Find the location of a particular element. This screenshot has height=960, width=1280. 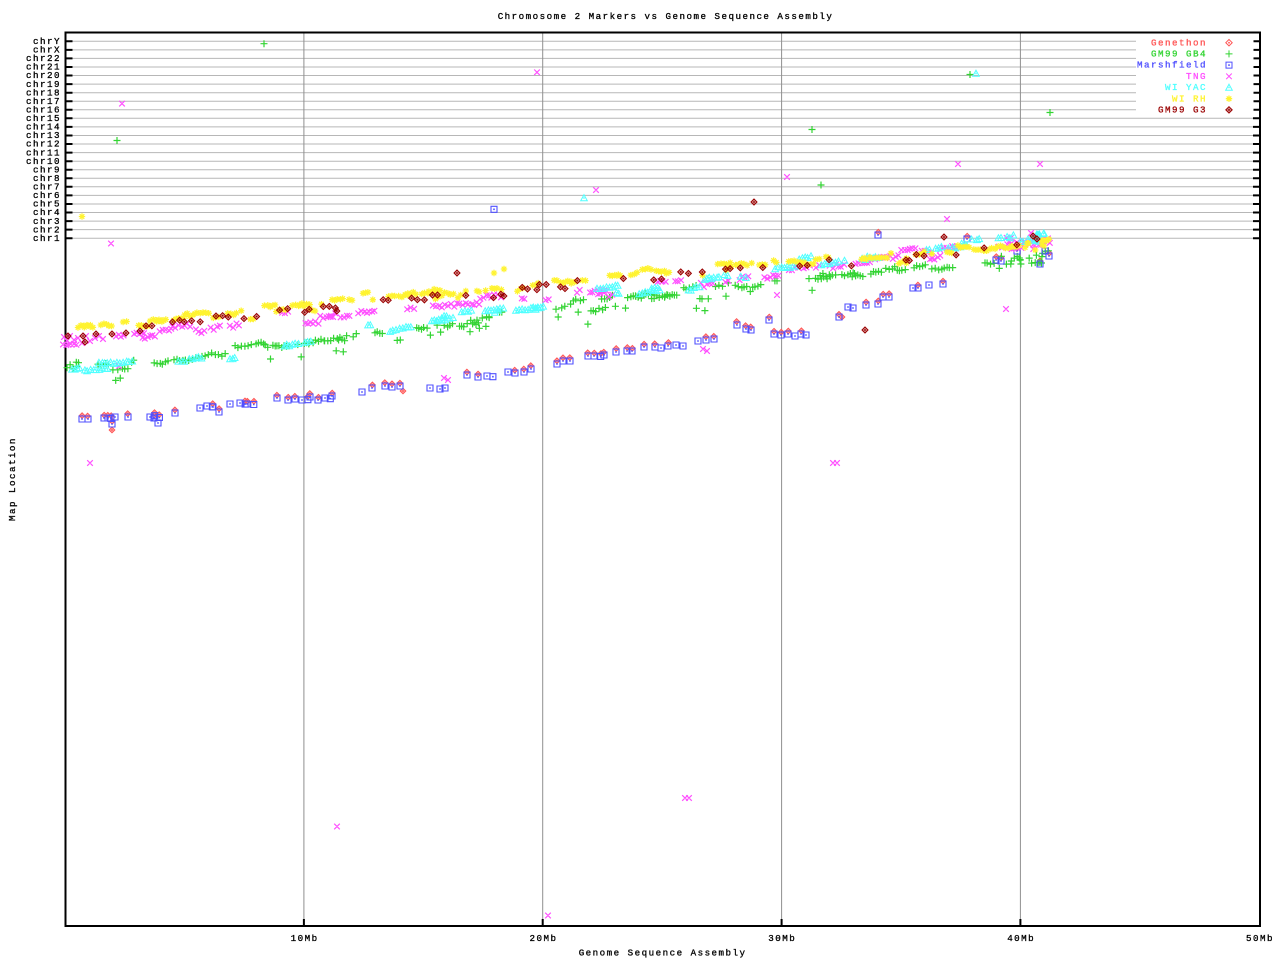

svg-text: GM99 GB4 is located at coordinates (1179, 54).